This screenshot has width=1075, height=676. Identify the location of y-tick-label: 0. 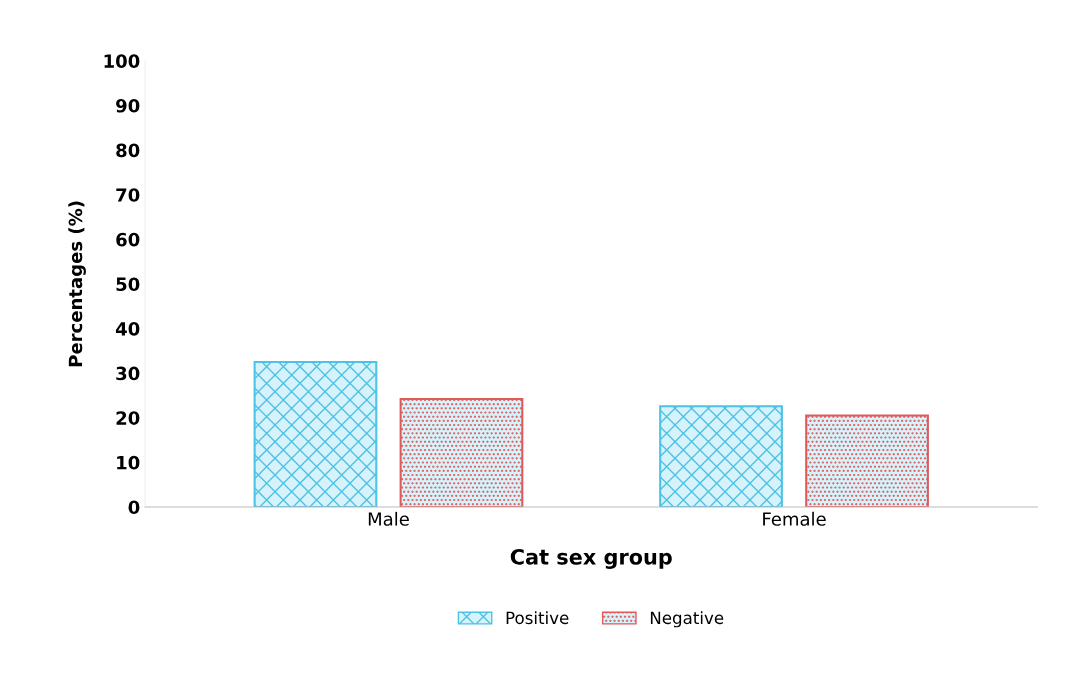
(134, 507).